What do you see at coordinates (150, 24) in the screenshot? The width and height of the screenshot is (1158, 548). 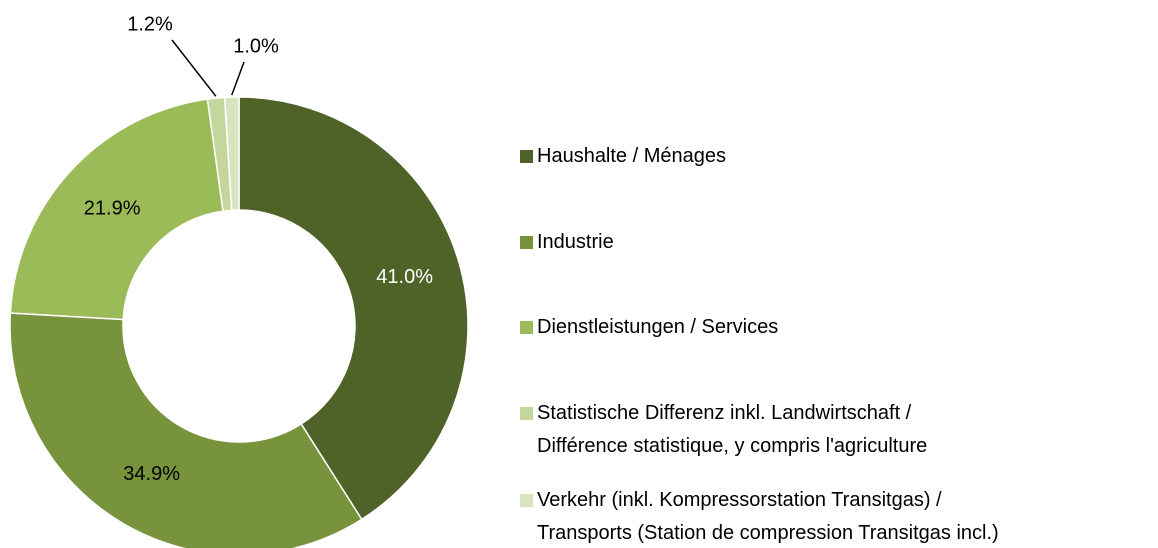 I see `data-label: 1.2%` at bounding box center [150, 24].